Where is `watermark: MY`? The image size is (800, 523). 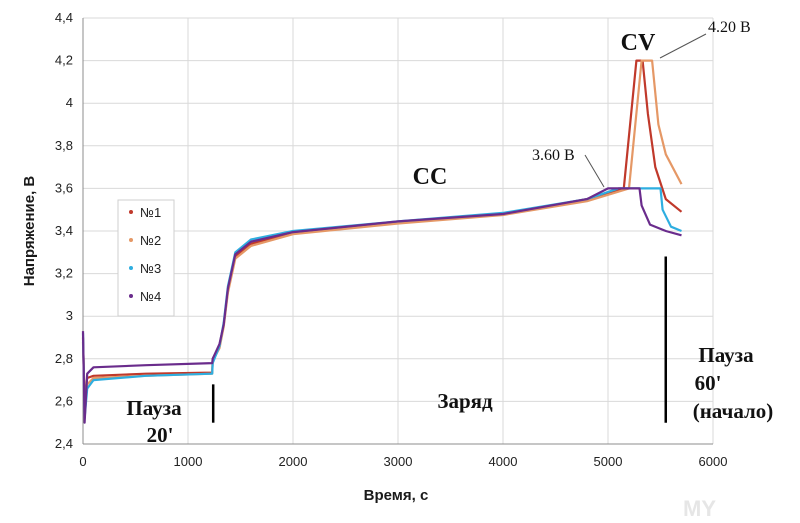 watermark: MY is located at coordinates (699, 508).